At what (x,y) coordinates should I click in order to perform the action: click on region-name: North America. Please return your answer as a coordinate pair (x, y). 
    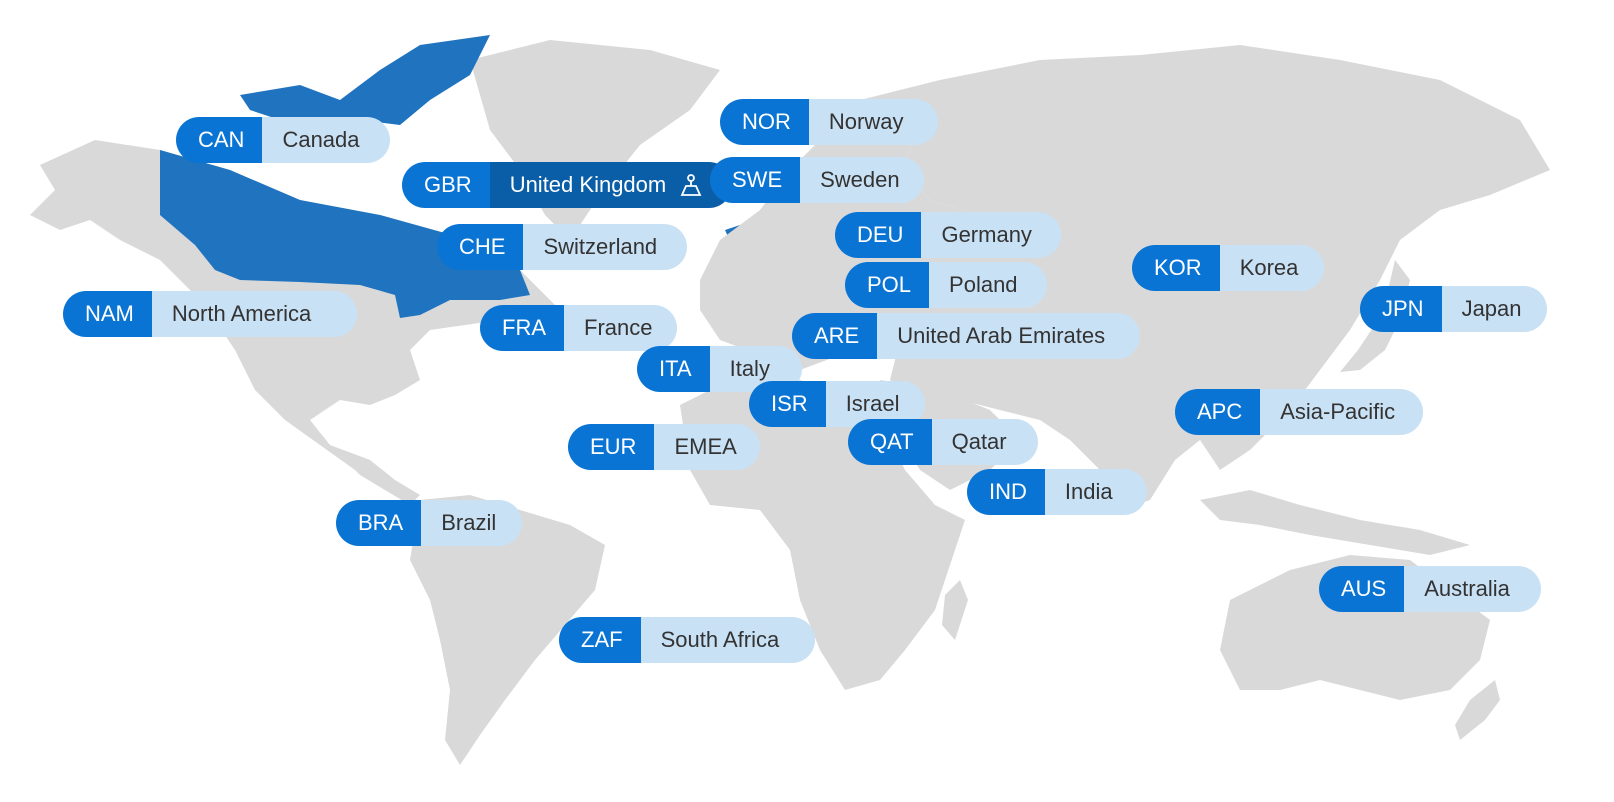
    Looking at the image, I should click on (254, 314).